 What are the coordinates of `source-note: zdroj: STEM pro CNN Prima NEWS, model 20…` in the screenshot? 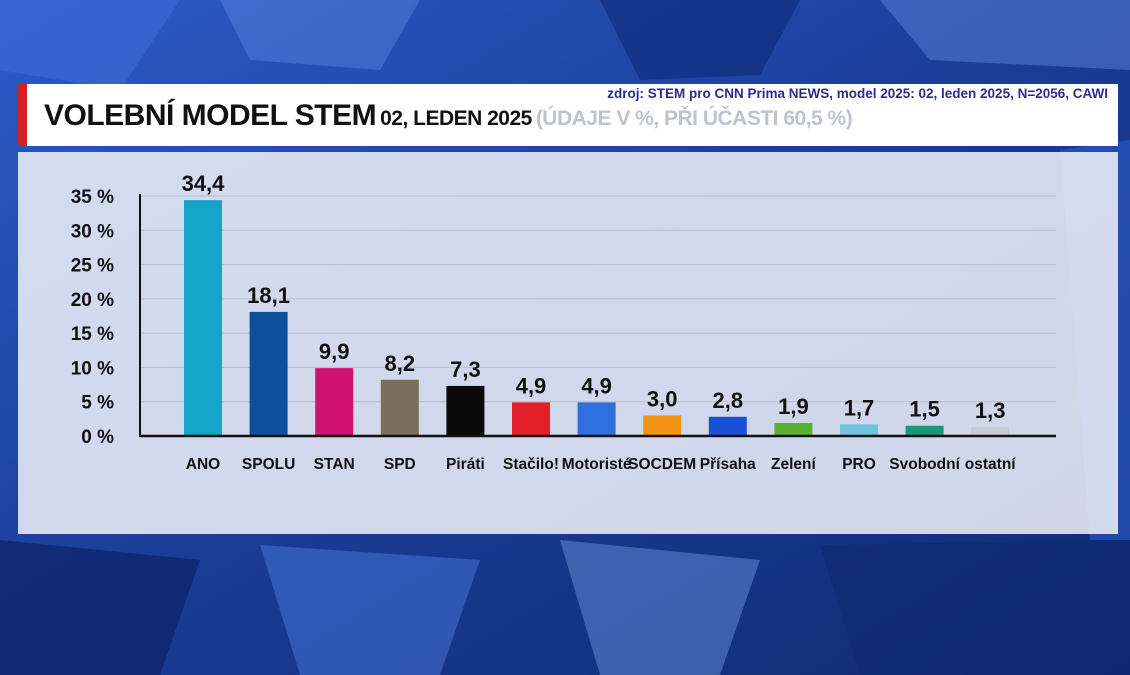 It's located at (857, 93).